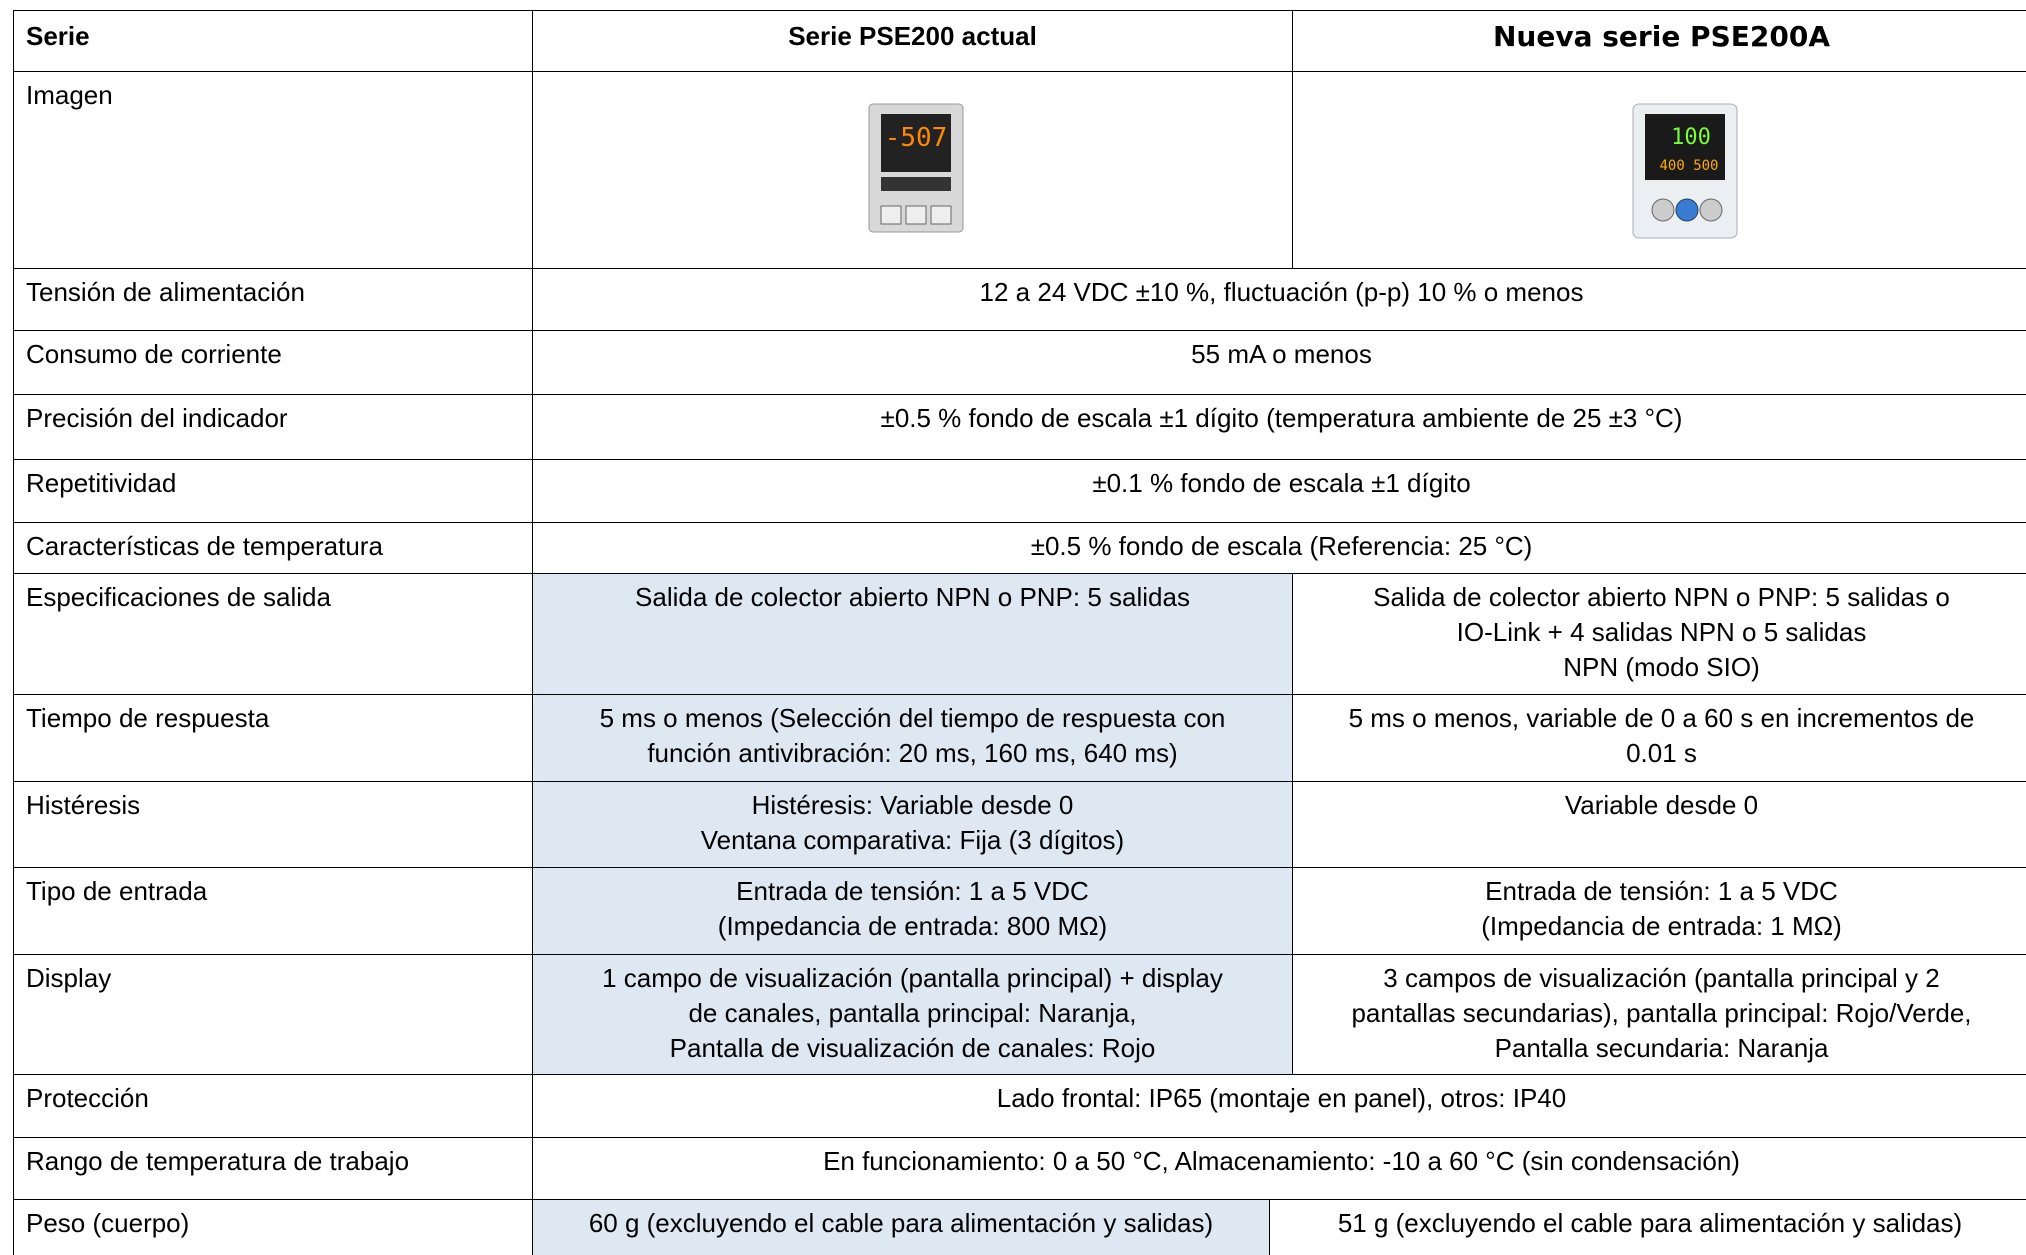  Describe the element at coordinates (83, 805) in the screenshot. I see `label-text: Histéresis` at that location.